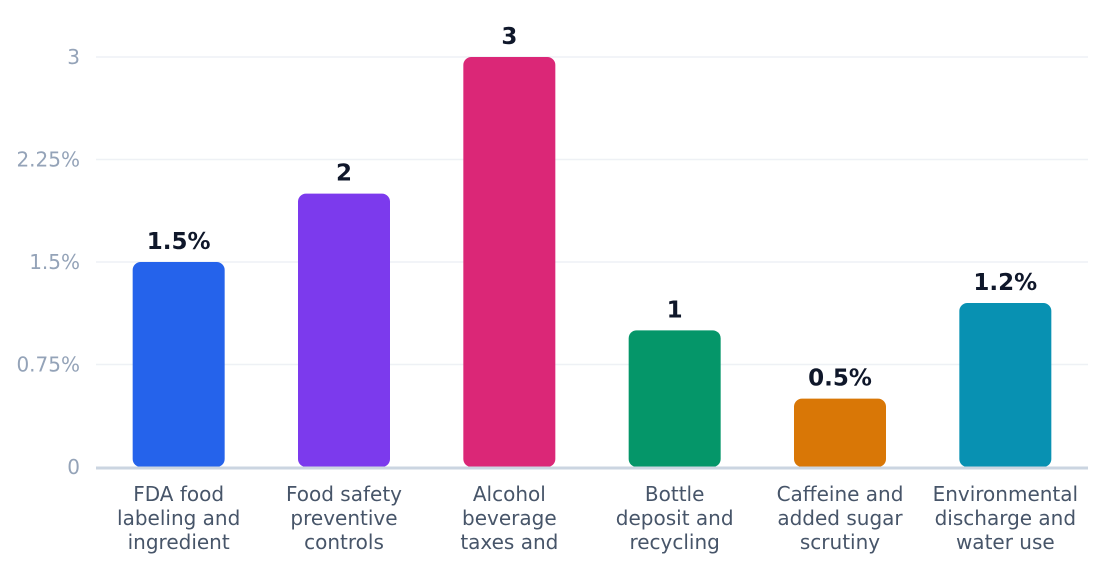 The height and width of the screenshot is (584, 1120). What do you see at coordinates (344, 174) in the screenshot?
I see `data-label: 2` at bounding box center [344, 174].